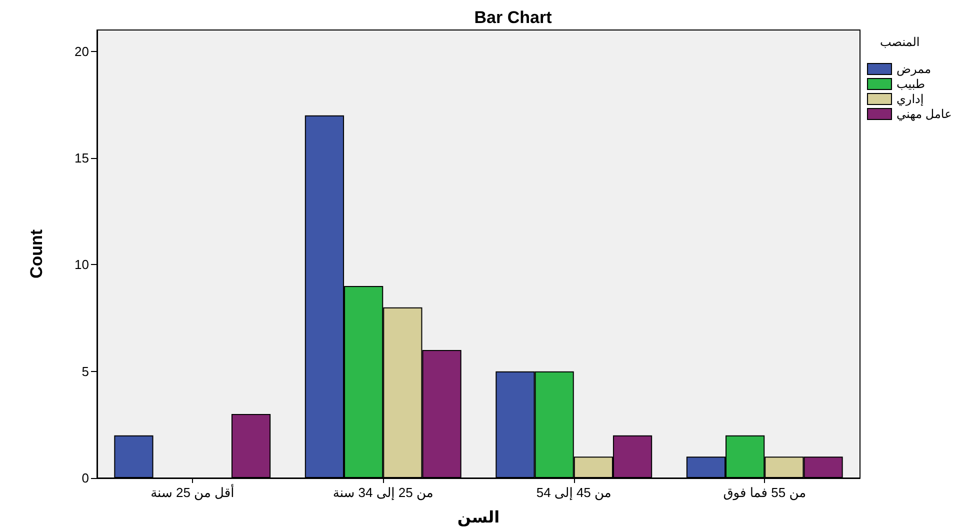  I want to click on chart-title: Bar Chart, so click(513, 17).